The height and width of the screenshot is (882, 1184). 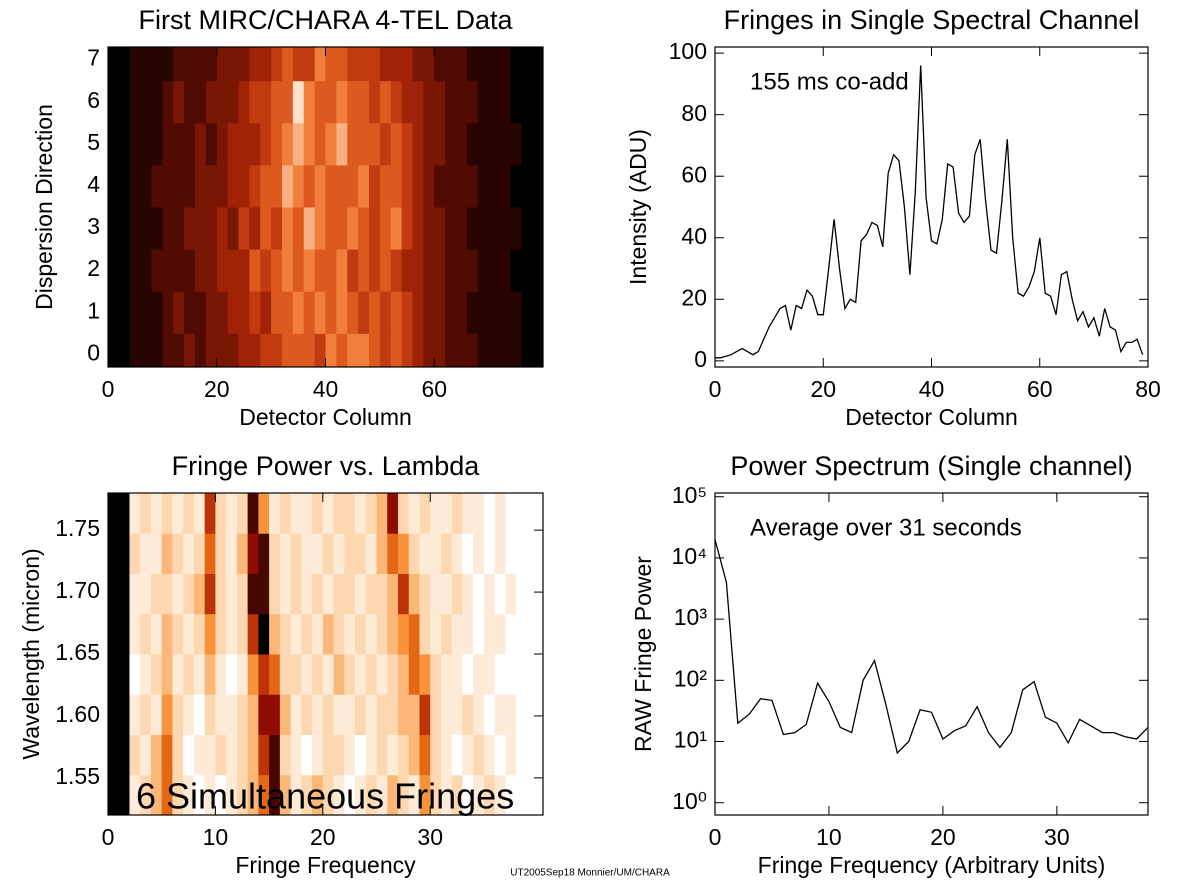 What do you see at coordinates (688, 51) in the screenshot?
I see `y-tick-label: 100` at bounding box center [688, 51].